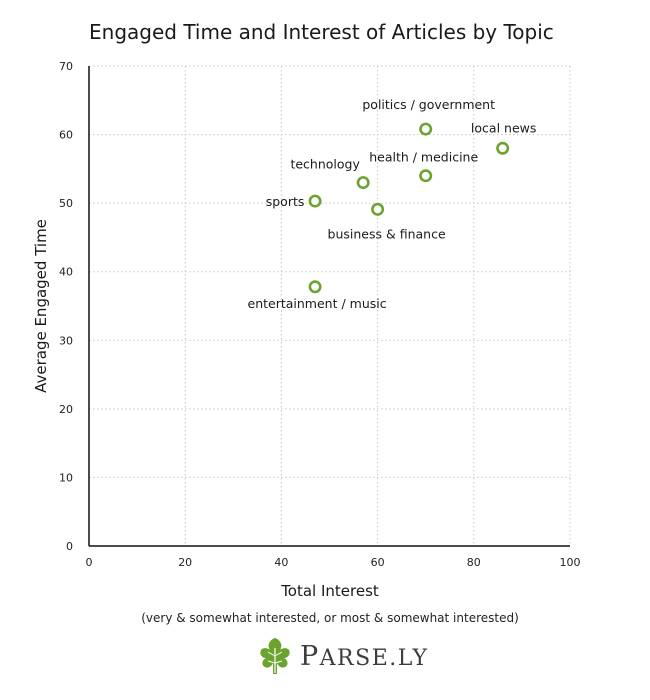 The image size is (650, 700). What do you see at coordinates (66, 135) in the screenshot?
I see `y-tick-label: 60` at bounding box center [66, 135].